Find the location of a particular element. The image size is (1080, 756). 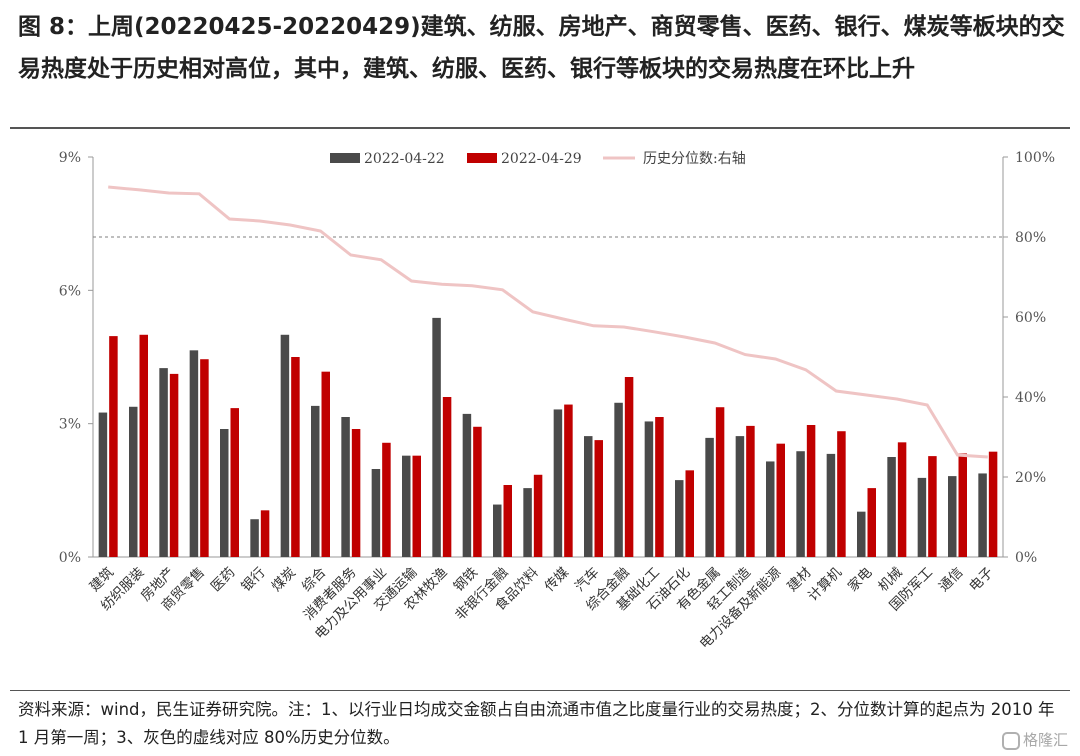

x-category-label: 计算机 is located at coordinates (825, 584).